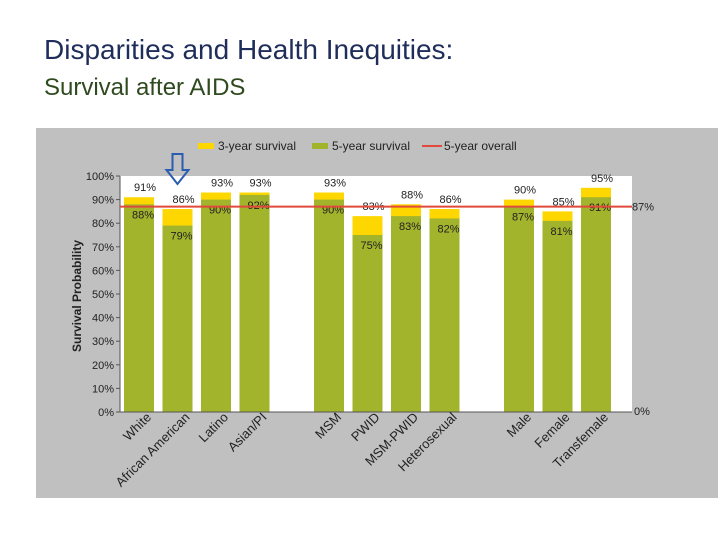 This screenshot has width=720, height=540. I want to click on x-tick-label-4: MSM, so click(328, 426).